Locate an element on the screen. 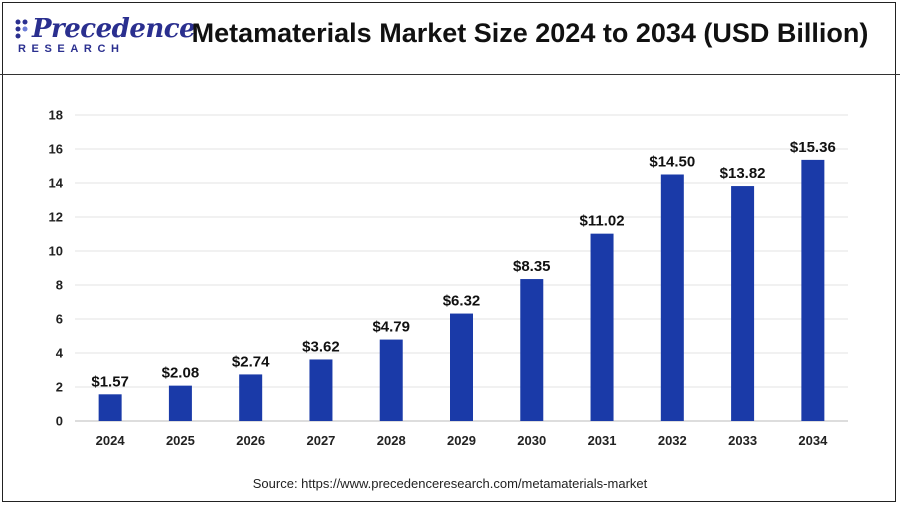  data-label: $14.50 is located at coordinates (672, 162).